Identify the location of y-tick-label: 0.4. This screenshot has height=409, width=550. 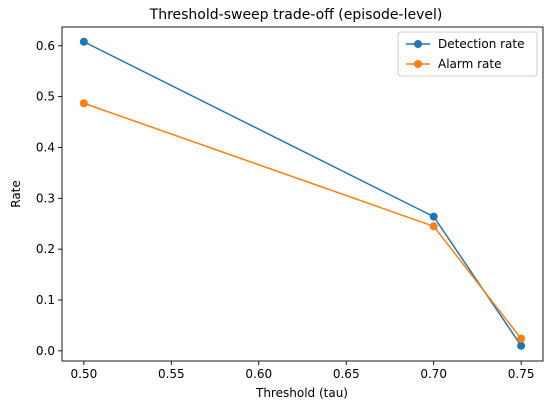
(45, 147).